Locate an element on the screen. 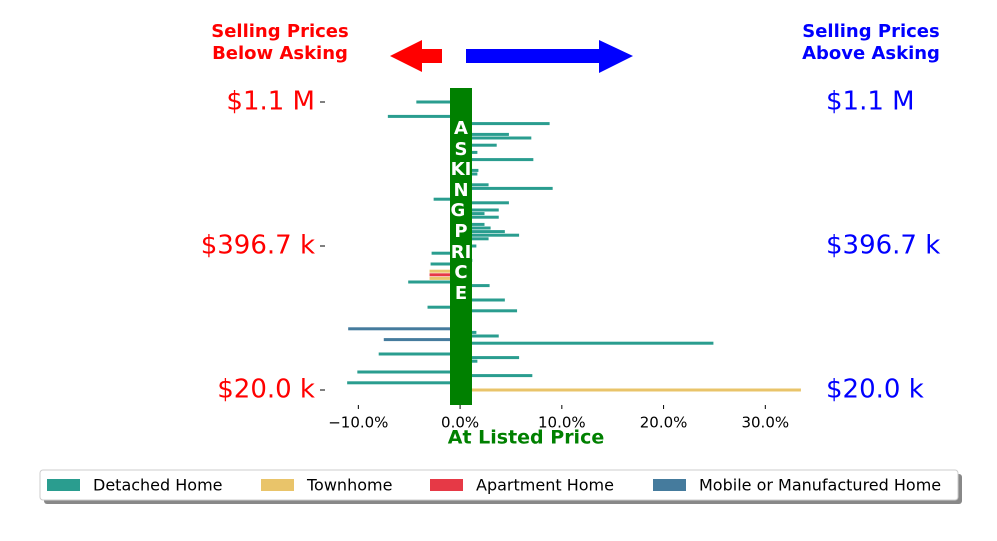 This screenshot has height=541, width=997. y-tick-label: $1.1 M is located at coordinates (270, 102).